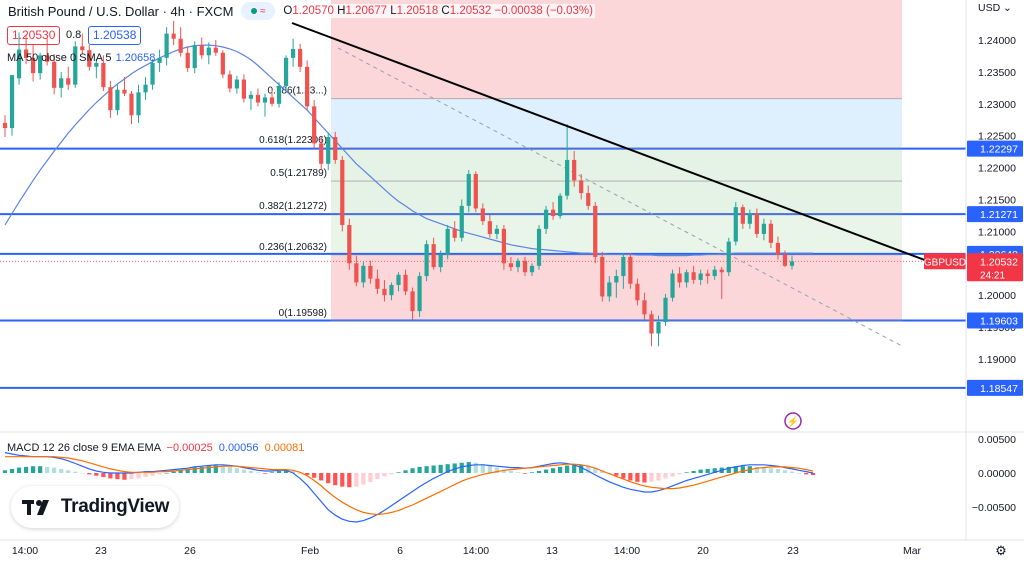 The height and width of the screenshot is (562, 1024). Describe the element at coordinates (293, 247) in the screenshot. I see `fib-level-label: 0.236(1.20632)` at that location.